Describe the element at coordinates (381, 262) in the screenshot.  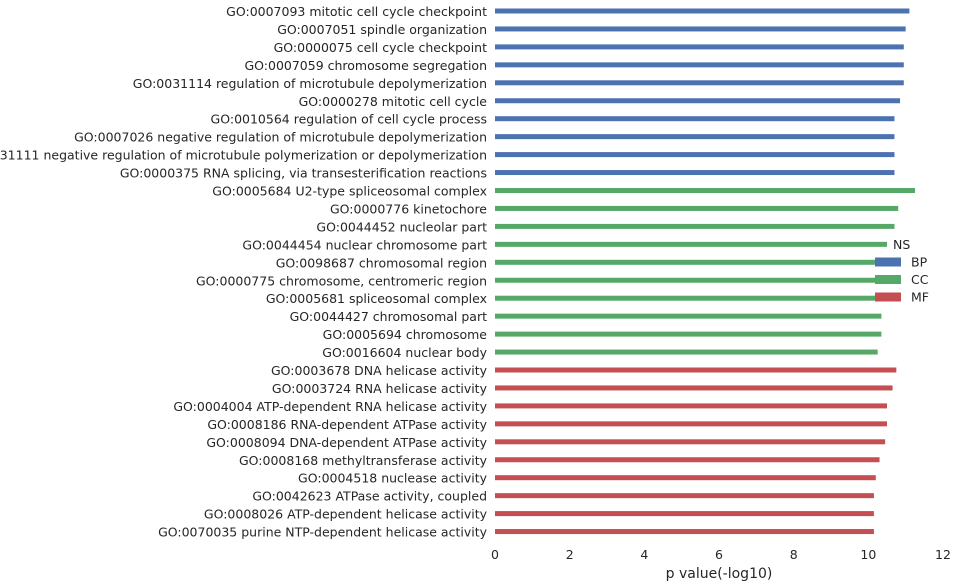
I see `category-label: GO:0098687 chromosomal region` at that location.